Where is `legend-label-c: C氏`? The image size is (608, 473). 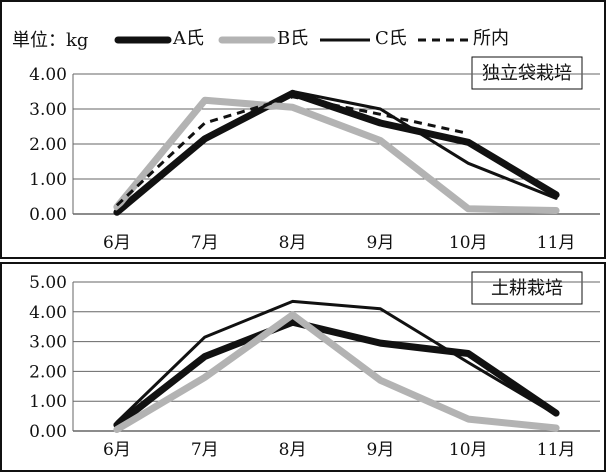 legend-label-c: C氏 is located at coordinates (391, 38).